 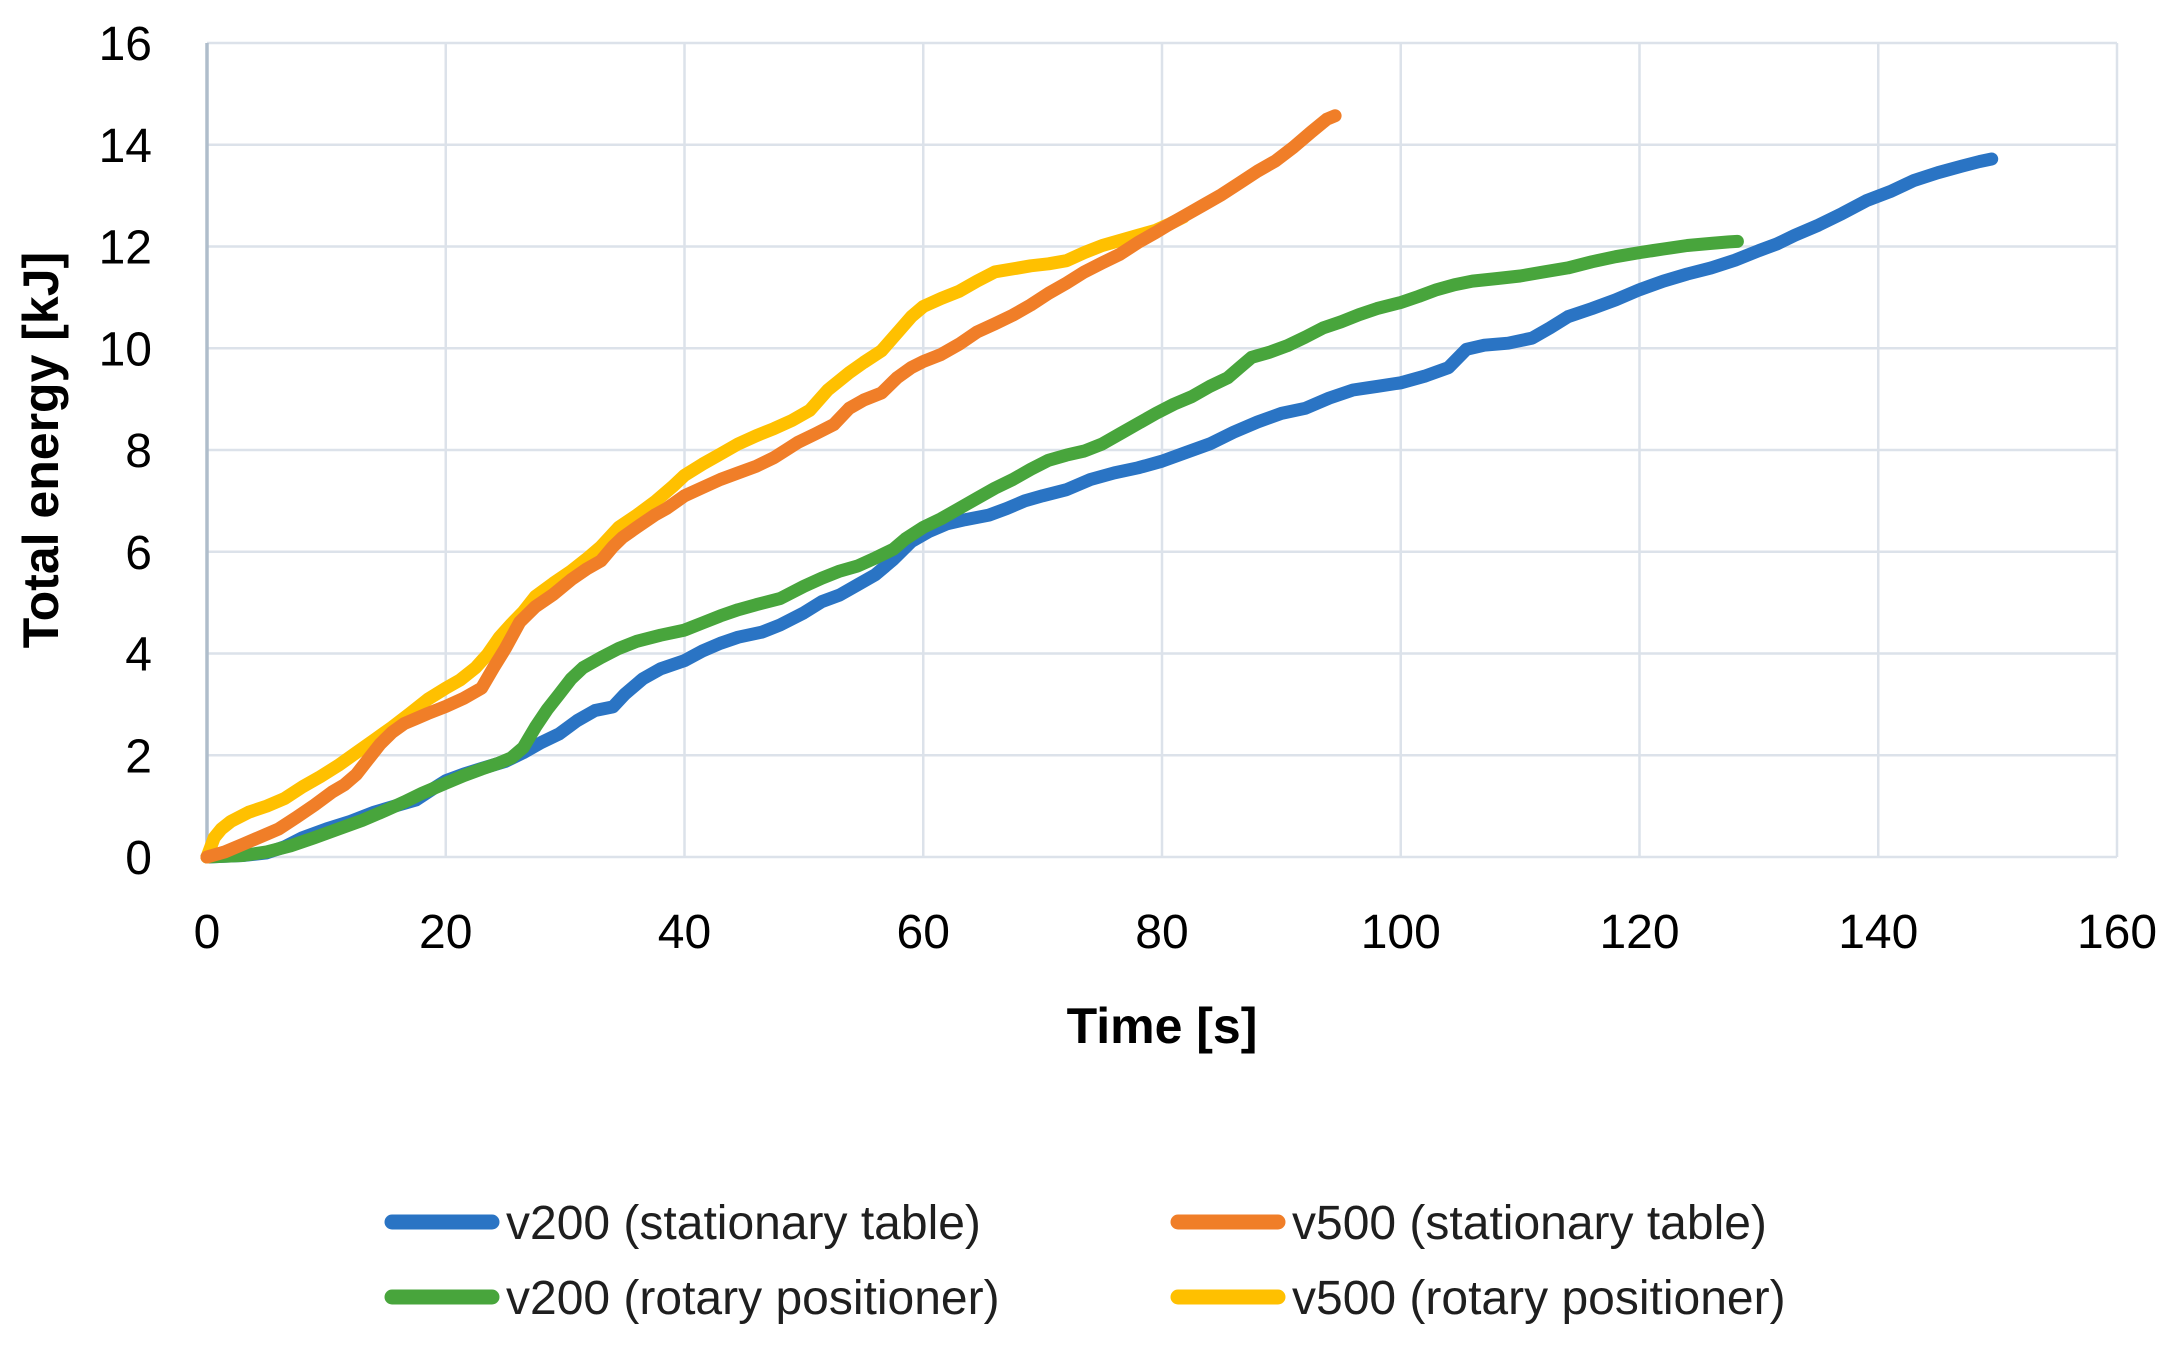 What do you see at coordinates (207, 932) in the screenshot?
I see `x-tick-label: 0` at bounding box center [207, 932].